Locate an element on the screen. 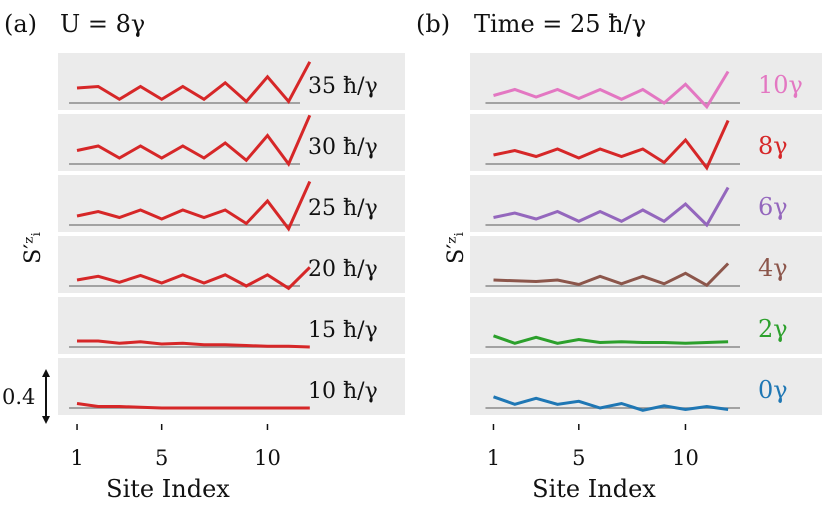 The image size is (830, 505). panel-b-xlabel: Site Index is located at coordinates (594, 489).